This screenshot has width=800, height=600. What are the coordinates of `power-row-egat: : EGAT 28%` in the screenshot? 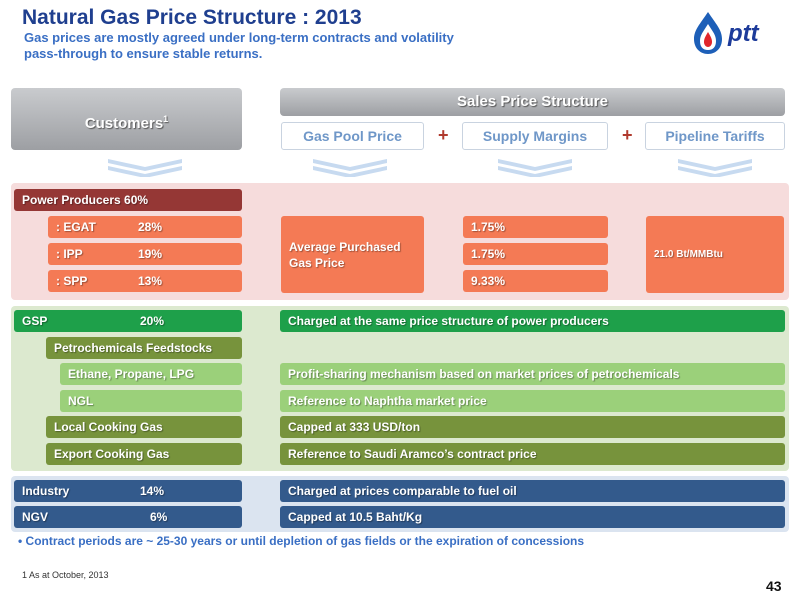 It's located at (145, 227).